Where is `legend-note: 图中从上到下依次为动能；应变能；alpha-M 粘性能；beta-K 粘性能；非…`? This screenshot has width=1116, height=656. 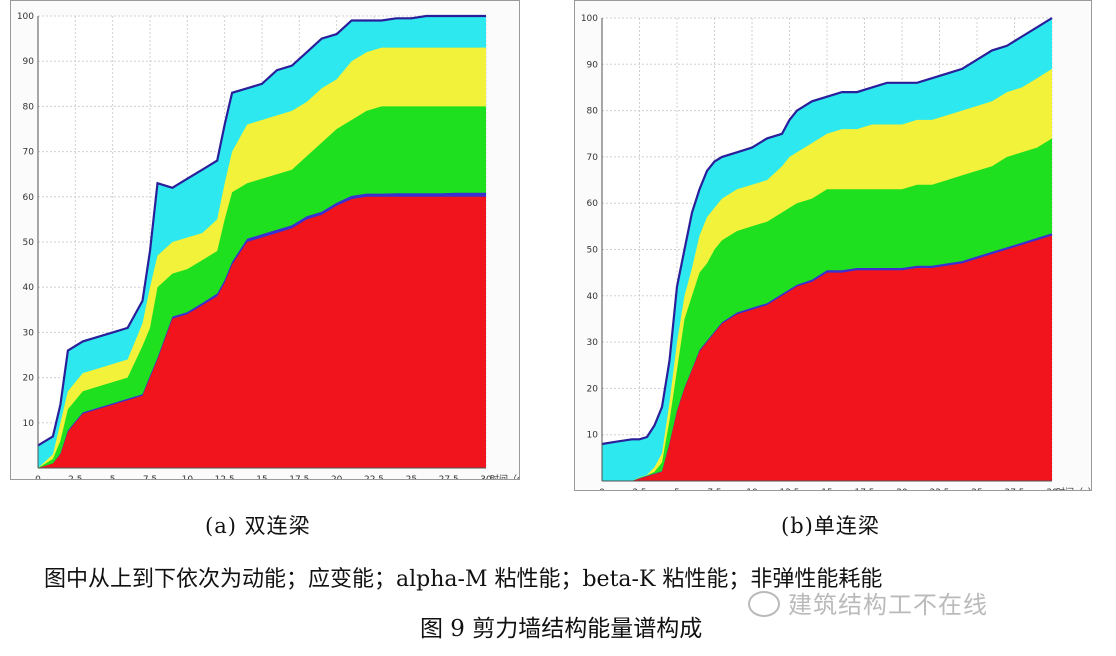
legend-note: 图中从上到下依次为动能；应变能；alpha-M 粘性能；beta-K 粘性能；非… is located at coordinates (463, 579).